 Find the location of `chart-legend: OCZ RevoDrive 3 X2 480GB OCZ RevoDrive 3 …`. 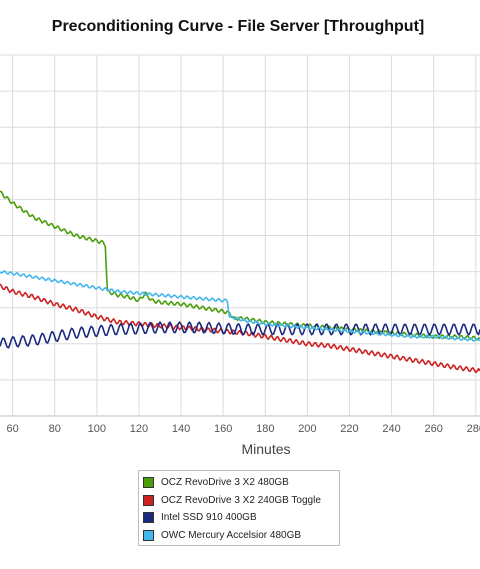

chart-legend: OCZ RevoDrive 3 X2 480GB OCZ RevoDrive 3 … is located at coordinates (239, 508).